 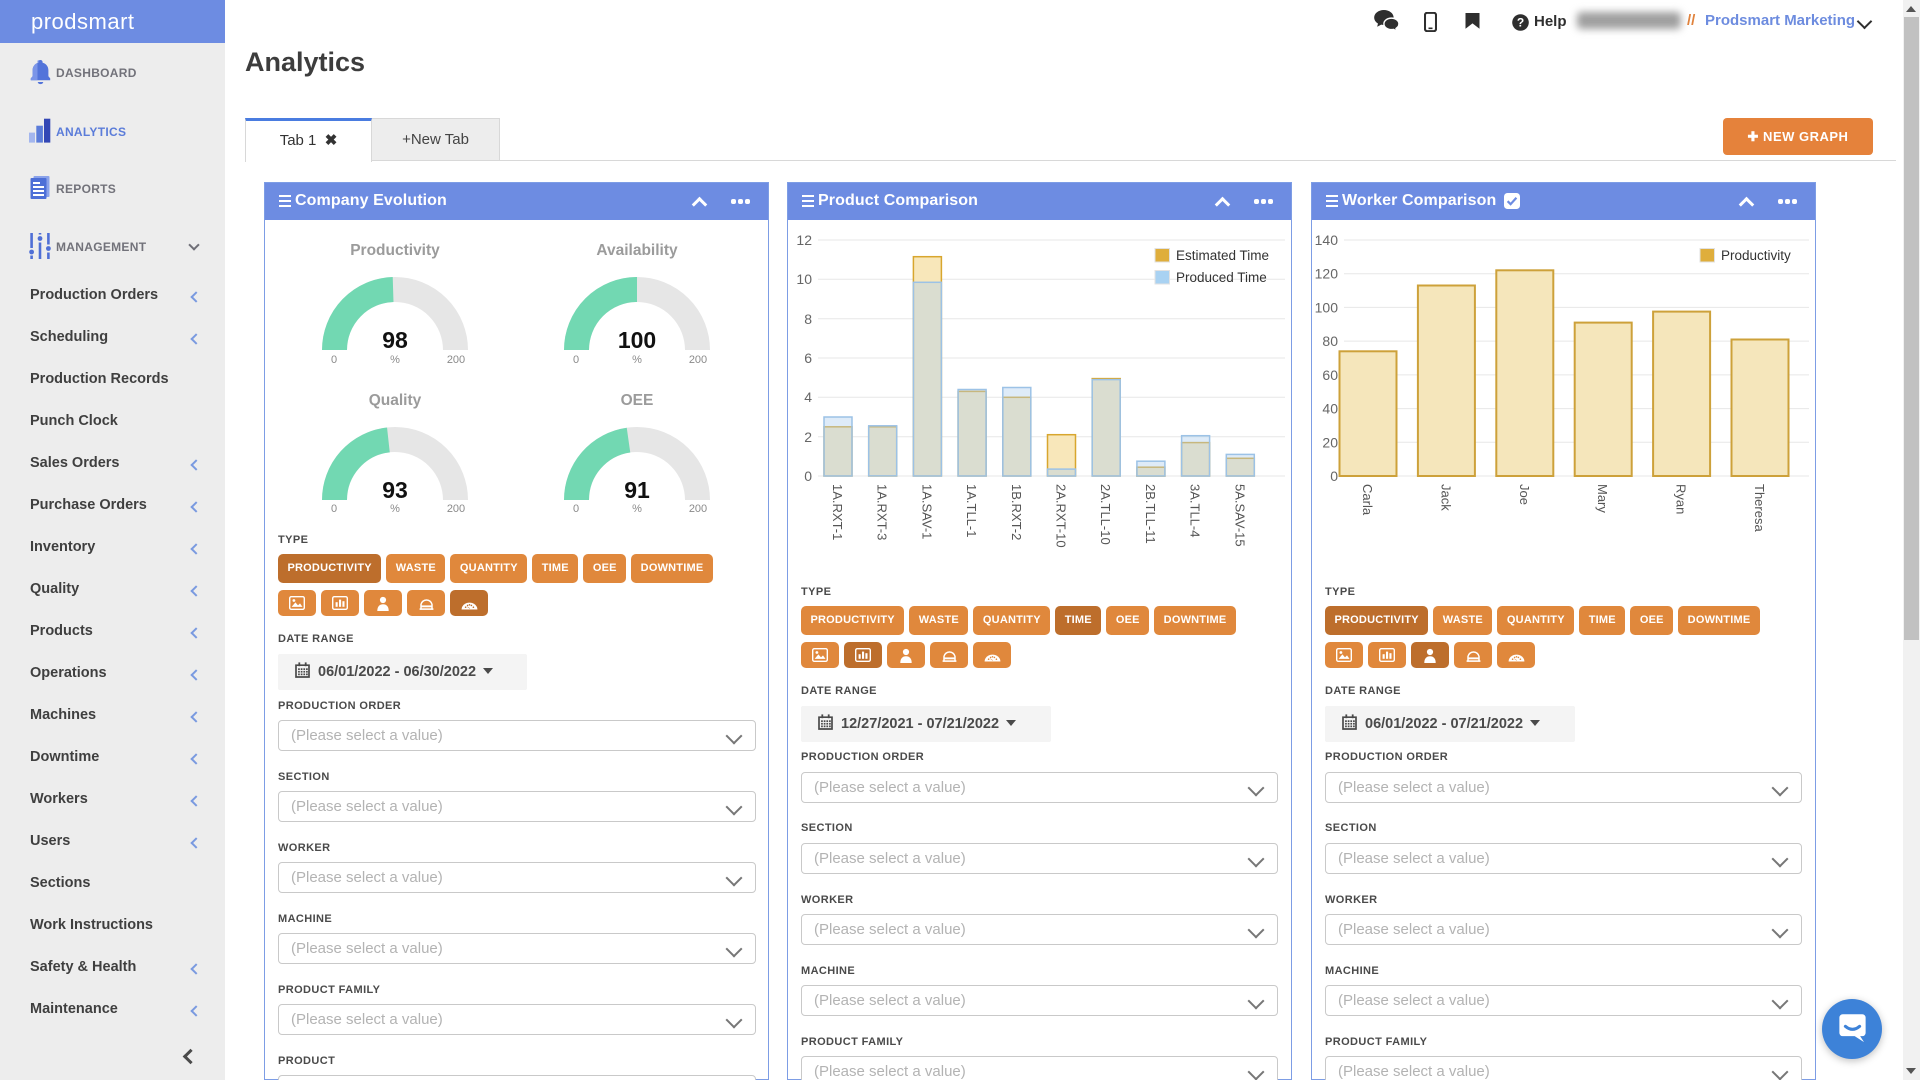 I want to click on svg-text: 1B.RXT-2, so click(x=1016, y=512).